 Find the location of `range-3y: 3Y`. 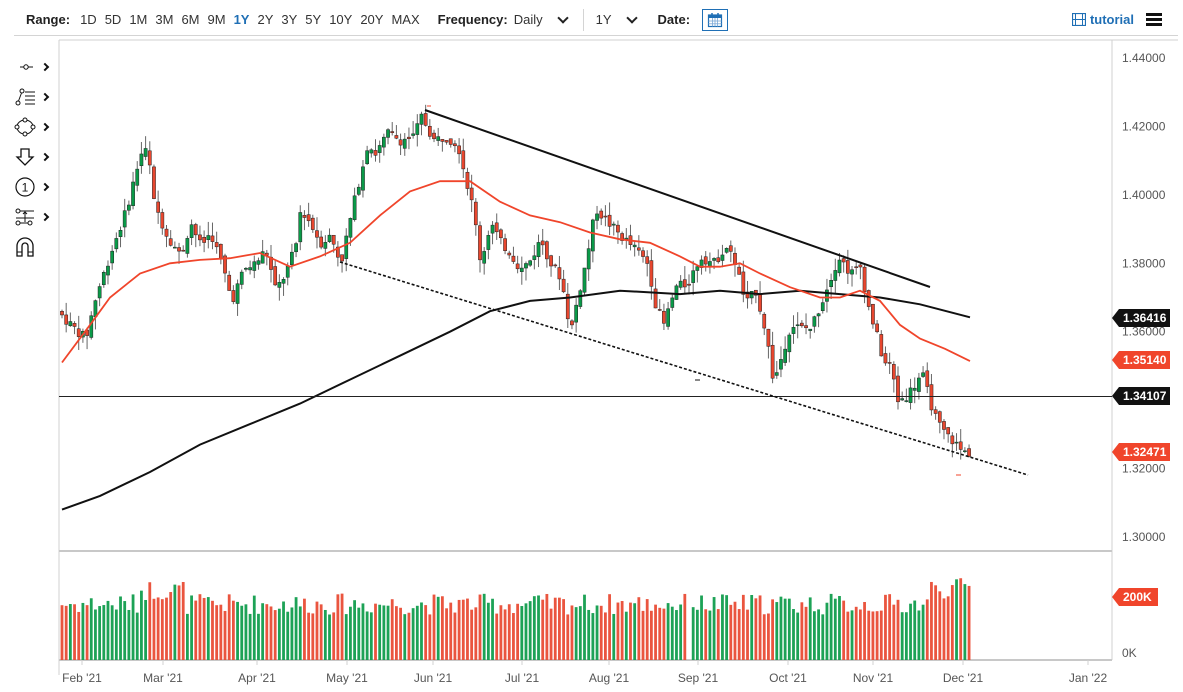

range-3y: 3Y is located at coordinates (289, 19).